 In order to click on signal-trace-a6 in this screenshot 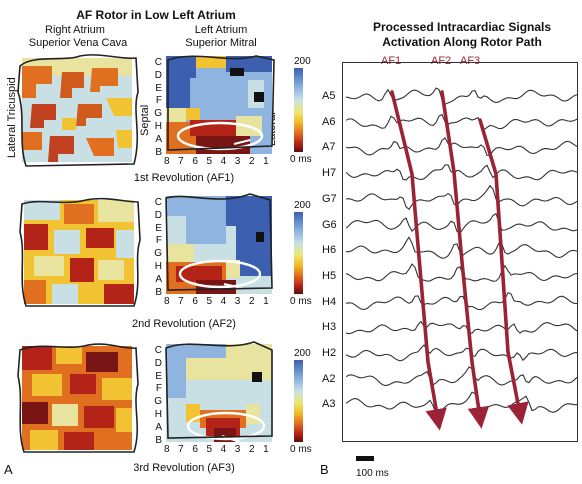, I will do `click(462, 122)`.